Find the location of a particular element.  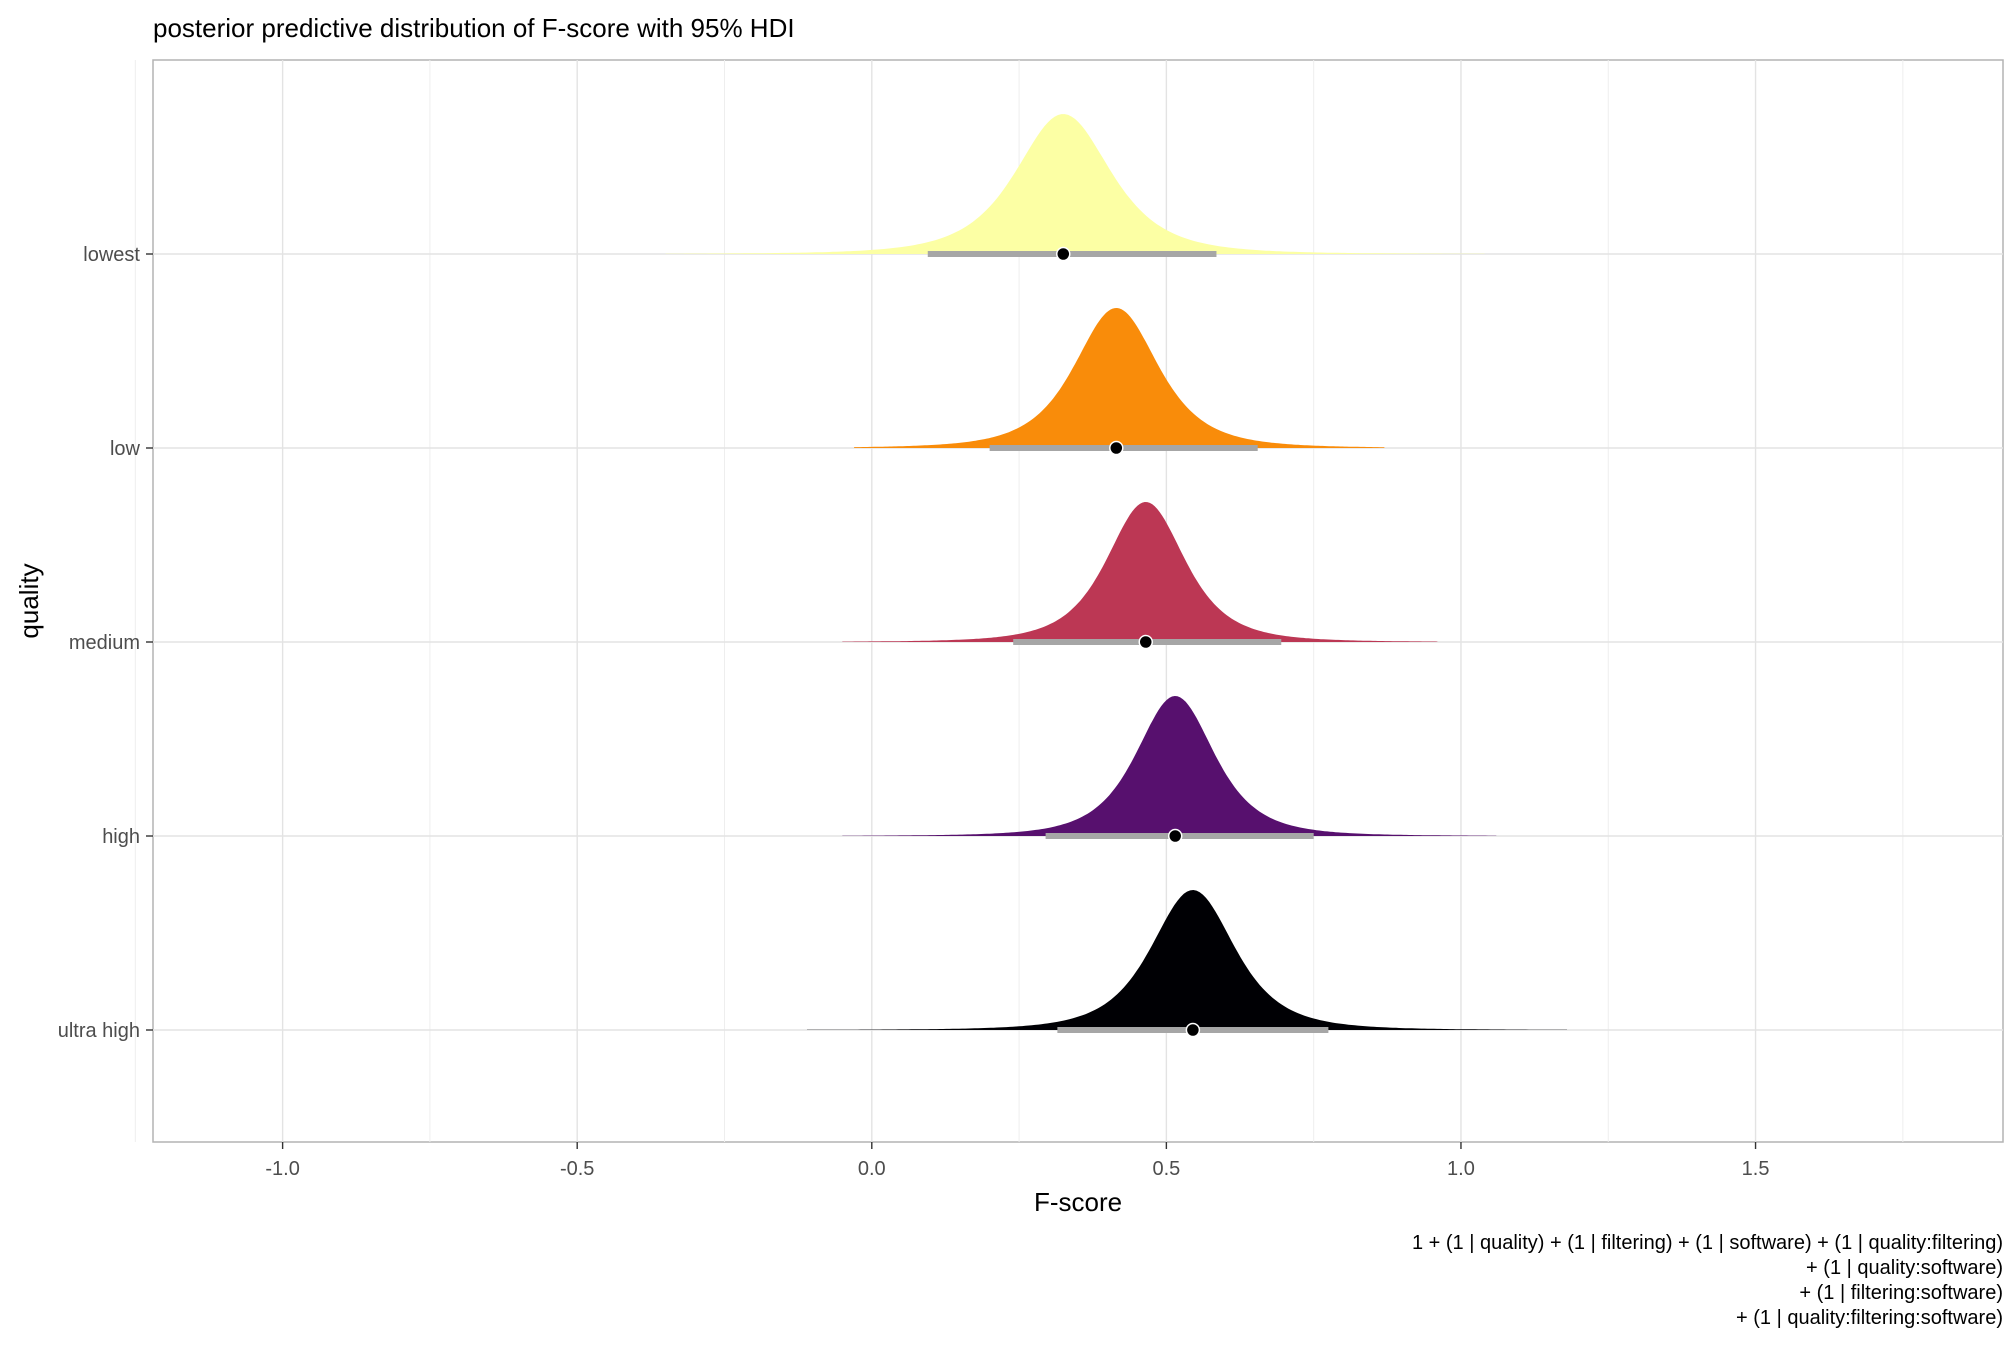

ridge-low is located at coordinates (1119, 382).